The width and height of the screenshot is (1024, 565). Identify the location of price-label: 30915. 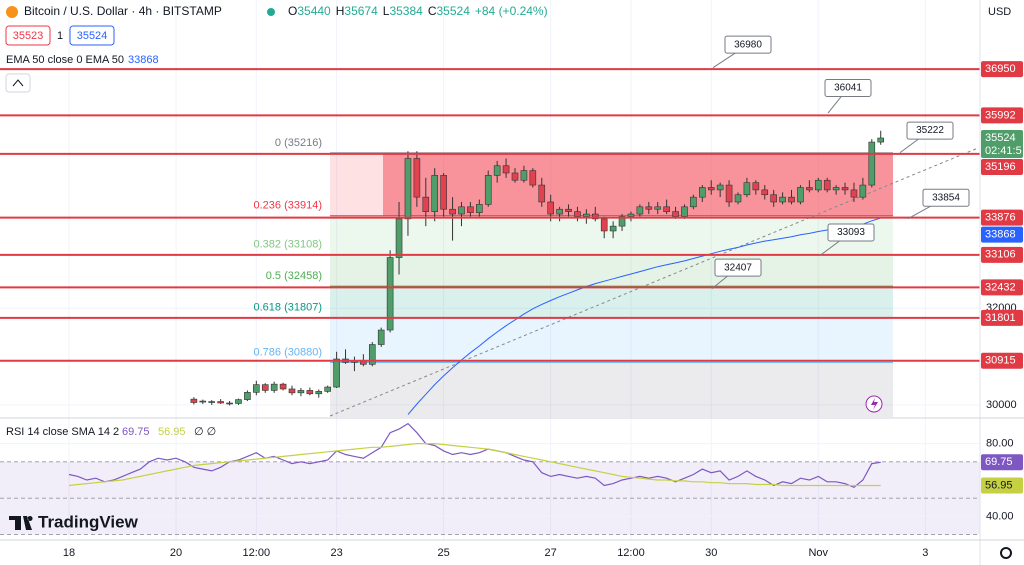
(1000, 361).